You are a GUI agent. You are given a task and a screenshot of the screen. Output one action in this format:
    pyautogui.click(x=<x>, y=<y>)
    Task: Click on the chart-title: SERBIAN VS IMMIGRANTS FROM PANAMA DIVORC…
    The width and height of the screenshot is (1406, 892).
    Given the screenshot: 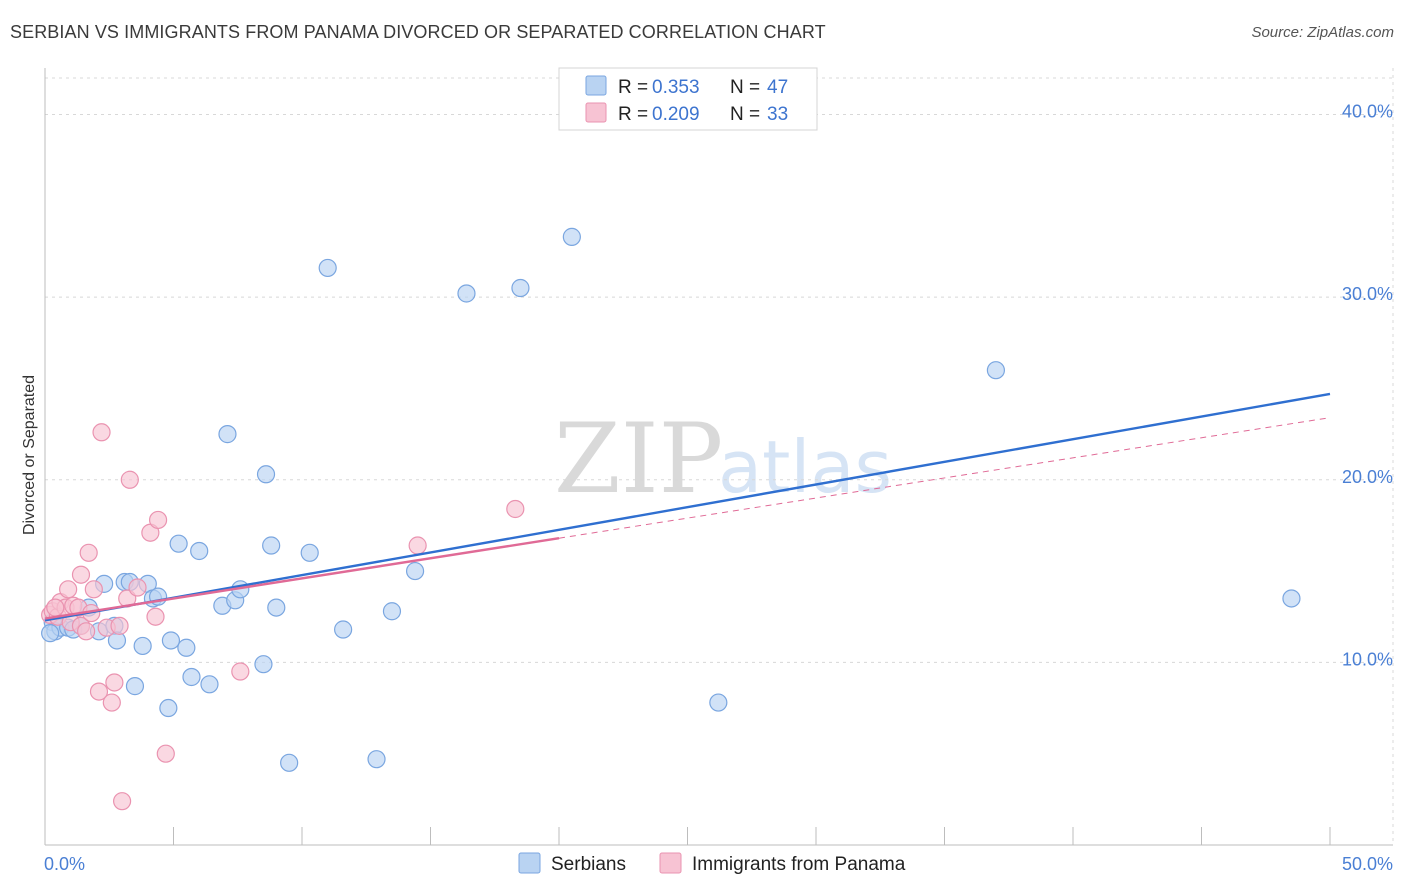 What is the action you would take?
    pyautogui.click(x=418, y=32)
    